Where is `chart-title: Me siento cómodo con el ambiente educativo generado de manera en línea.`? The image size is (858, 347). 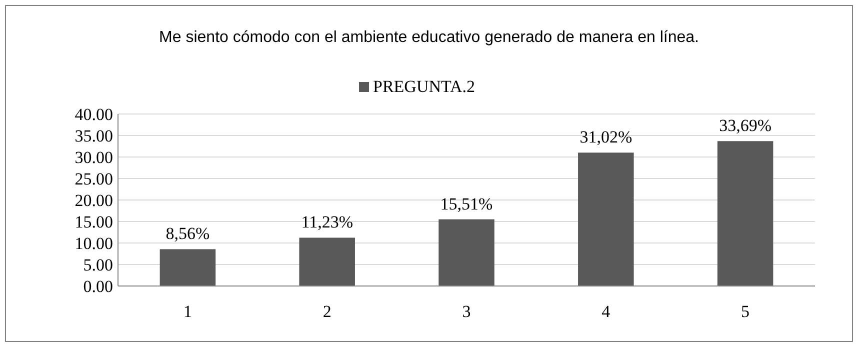
chart-title: Me siento cómodo con el ambiente educativo generado de manera en línea. is located at coordinates (429, 37).